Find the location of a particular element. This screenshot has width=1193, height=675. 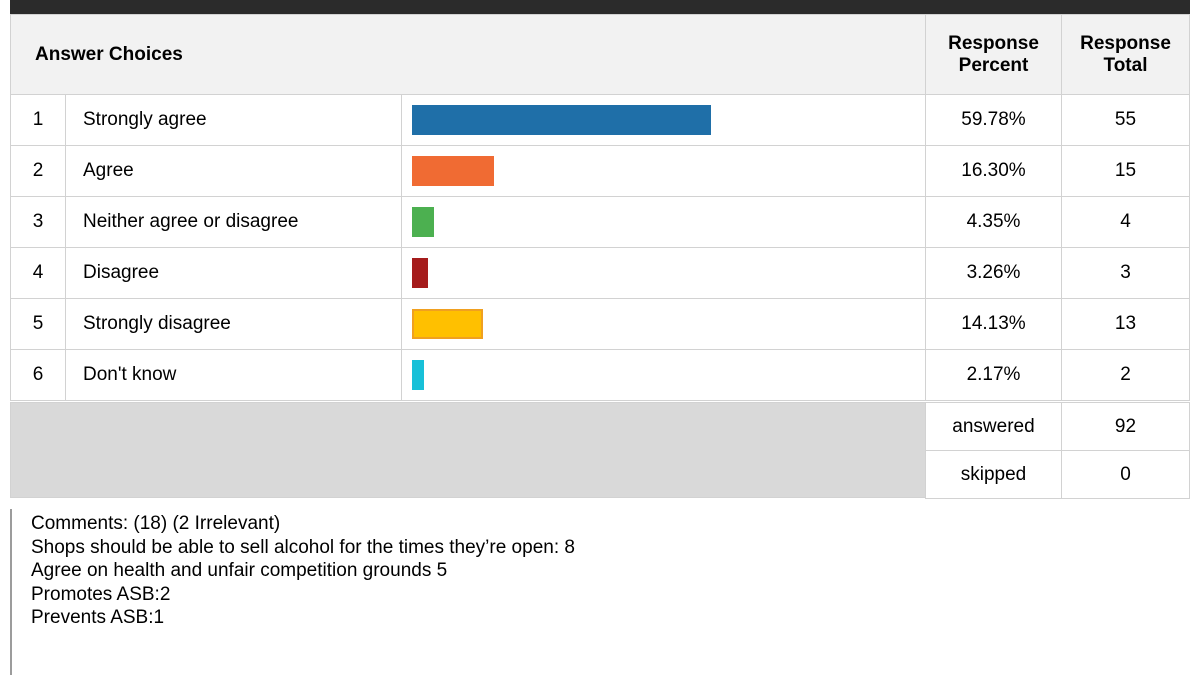

top-dark-bar is located at coordinates (596, 7).